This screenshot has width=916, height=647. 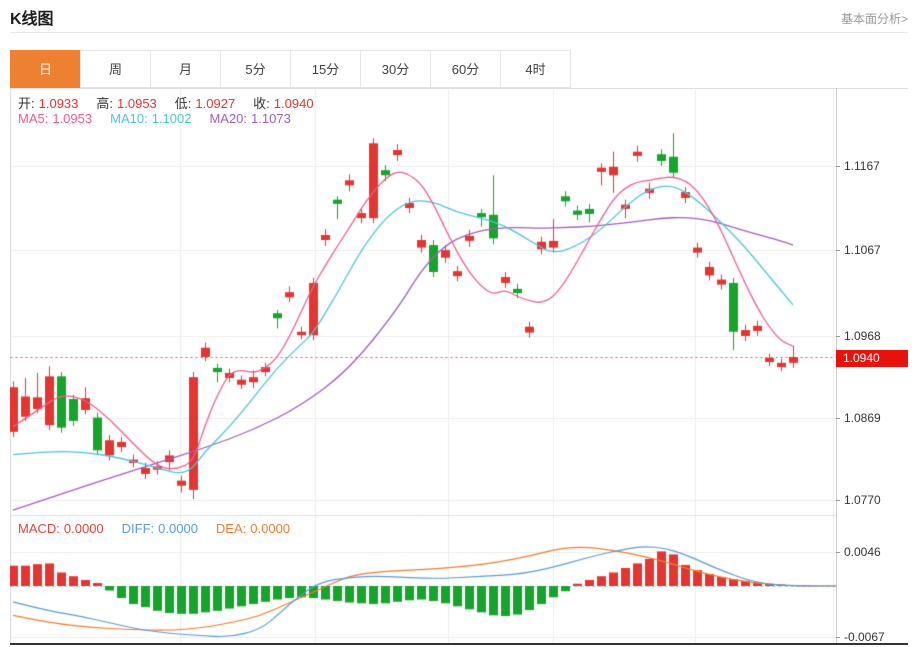 What do you see at coordinates (872, 358) in the screenshot?
I see `last-price-badge: 1.0940` at bounding box center [872, 358].